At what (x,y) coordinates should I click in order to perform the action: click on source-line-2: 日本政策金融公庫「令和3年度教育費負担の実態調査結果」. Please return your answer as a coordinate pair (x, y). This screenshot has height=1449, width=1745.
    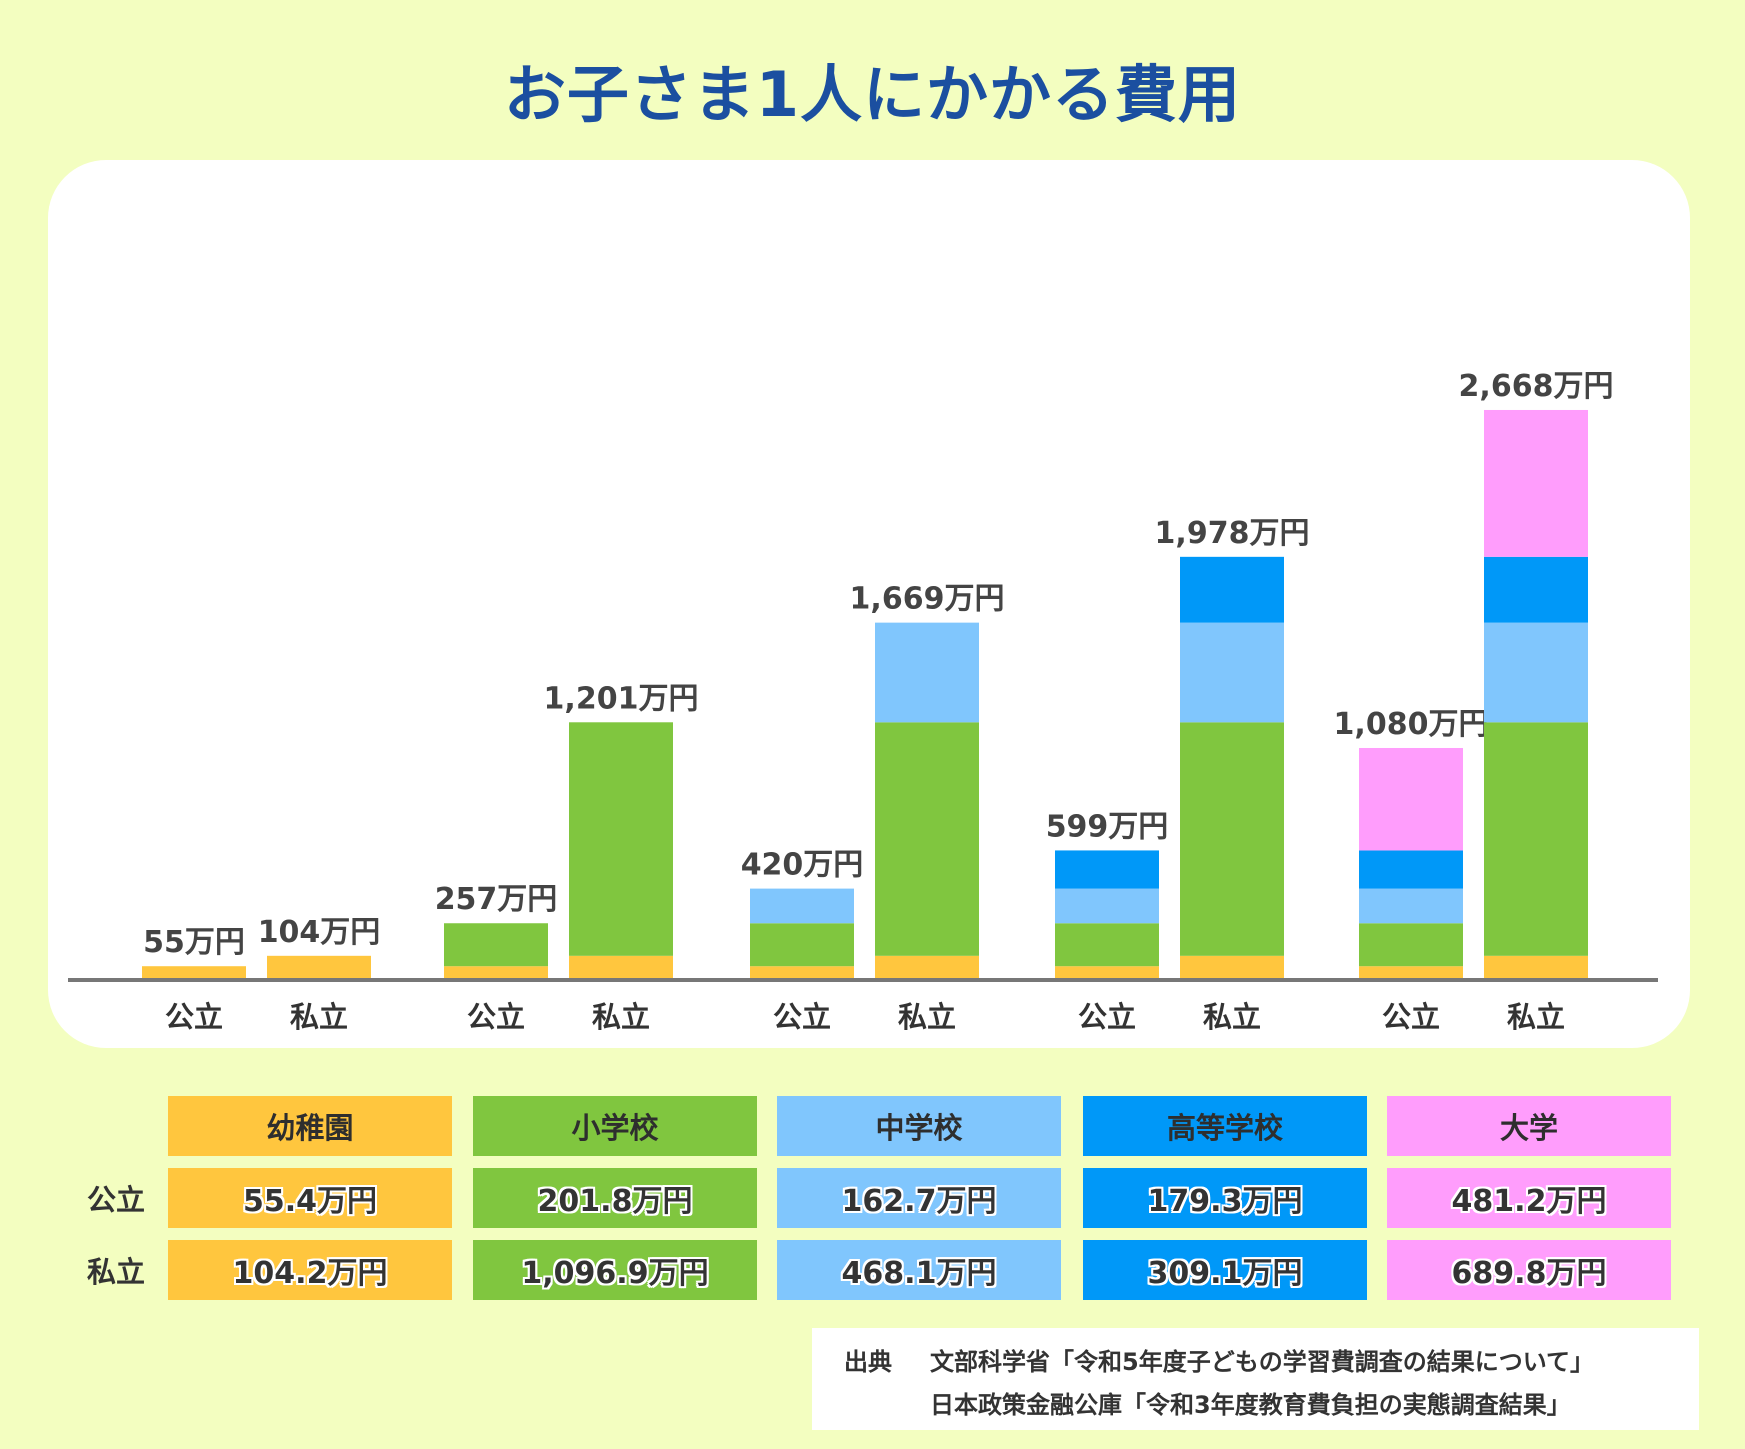
    Looking at the image, I should click on (1250, 1405).